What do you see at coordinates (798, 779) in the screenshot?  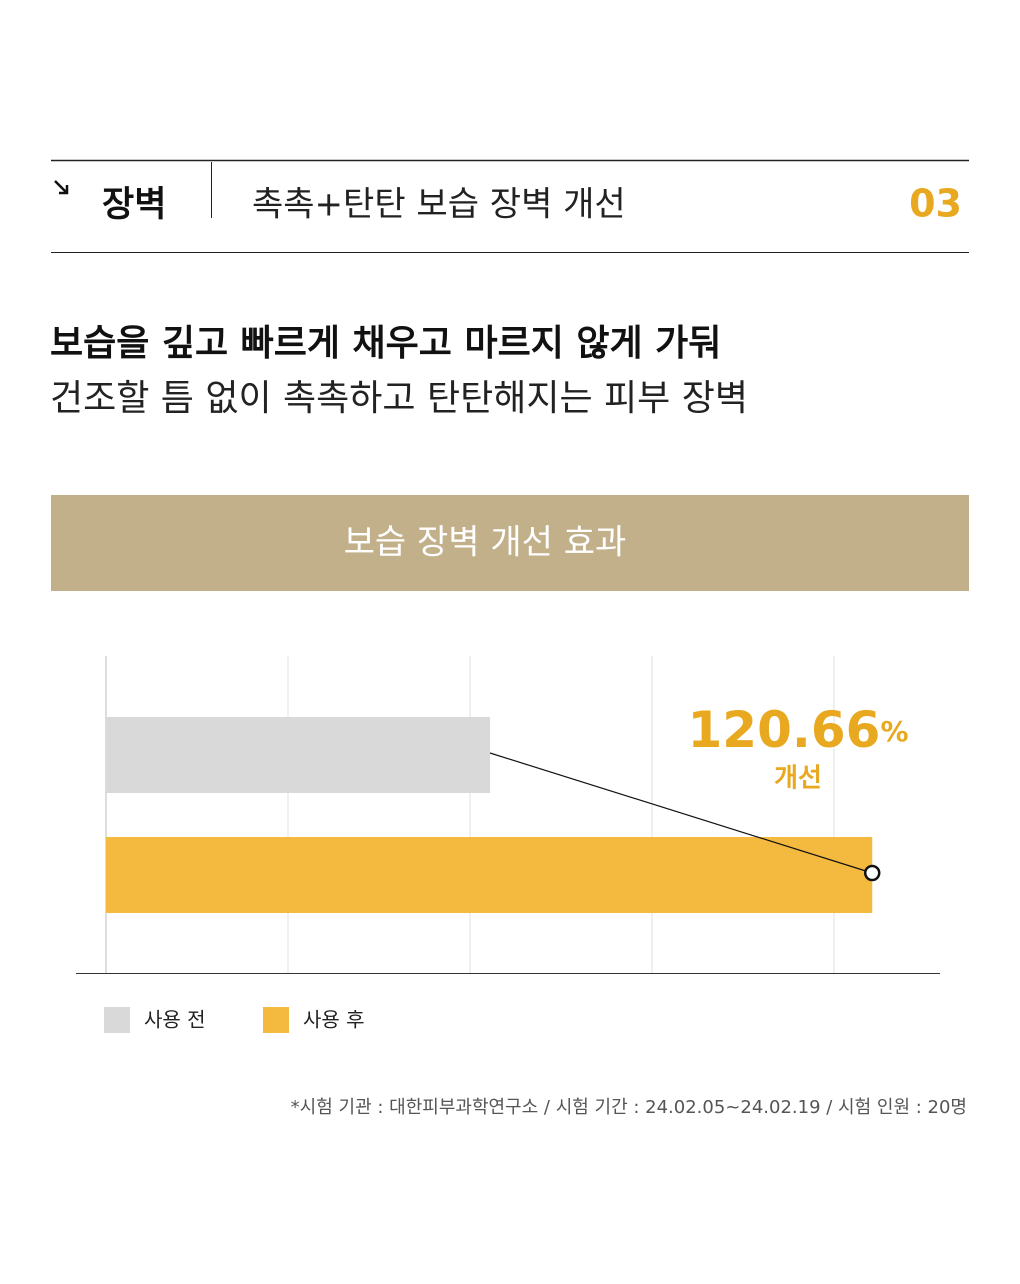 I see `annotation-label: 개선` at bounding box center [798, 779].